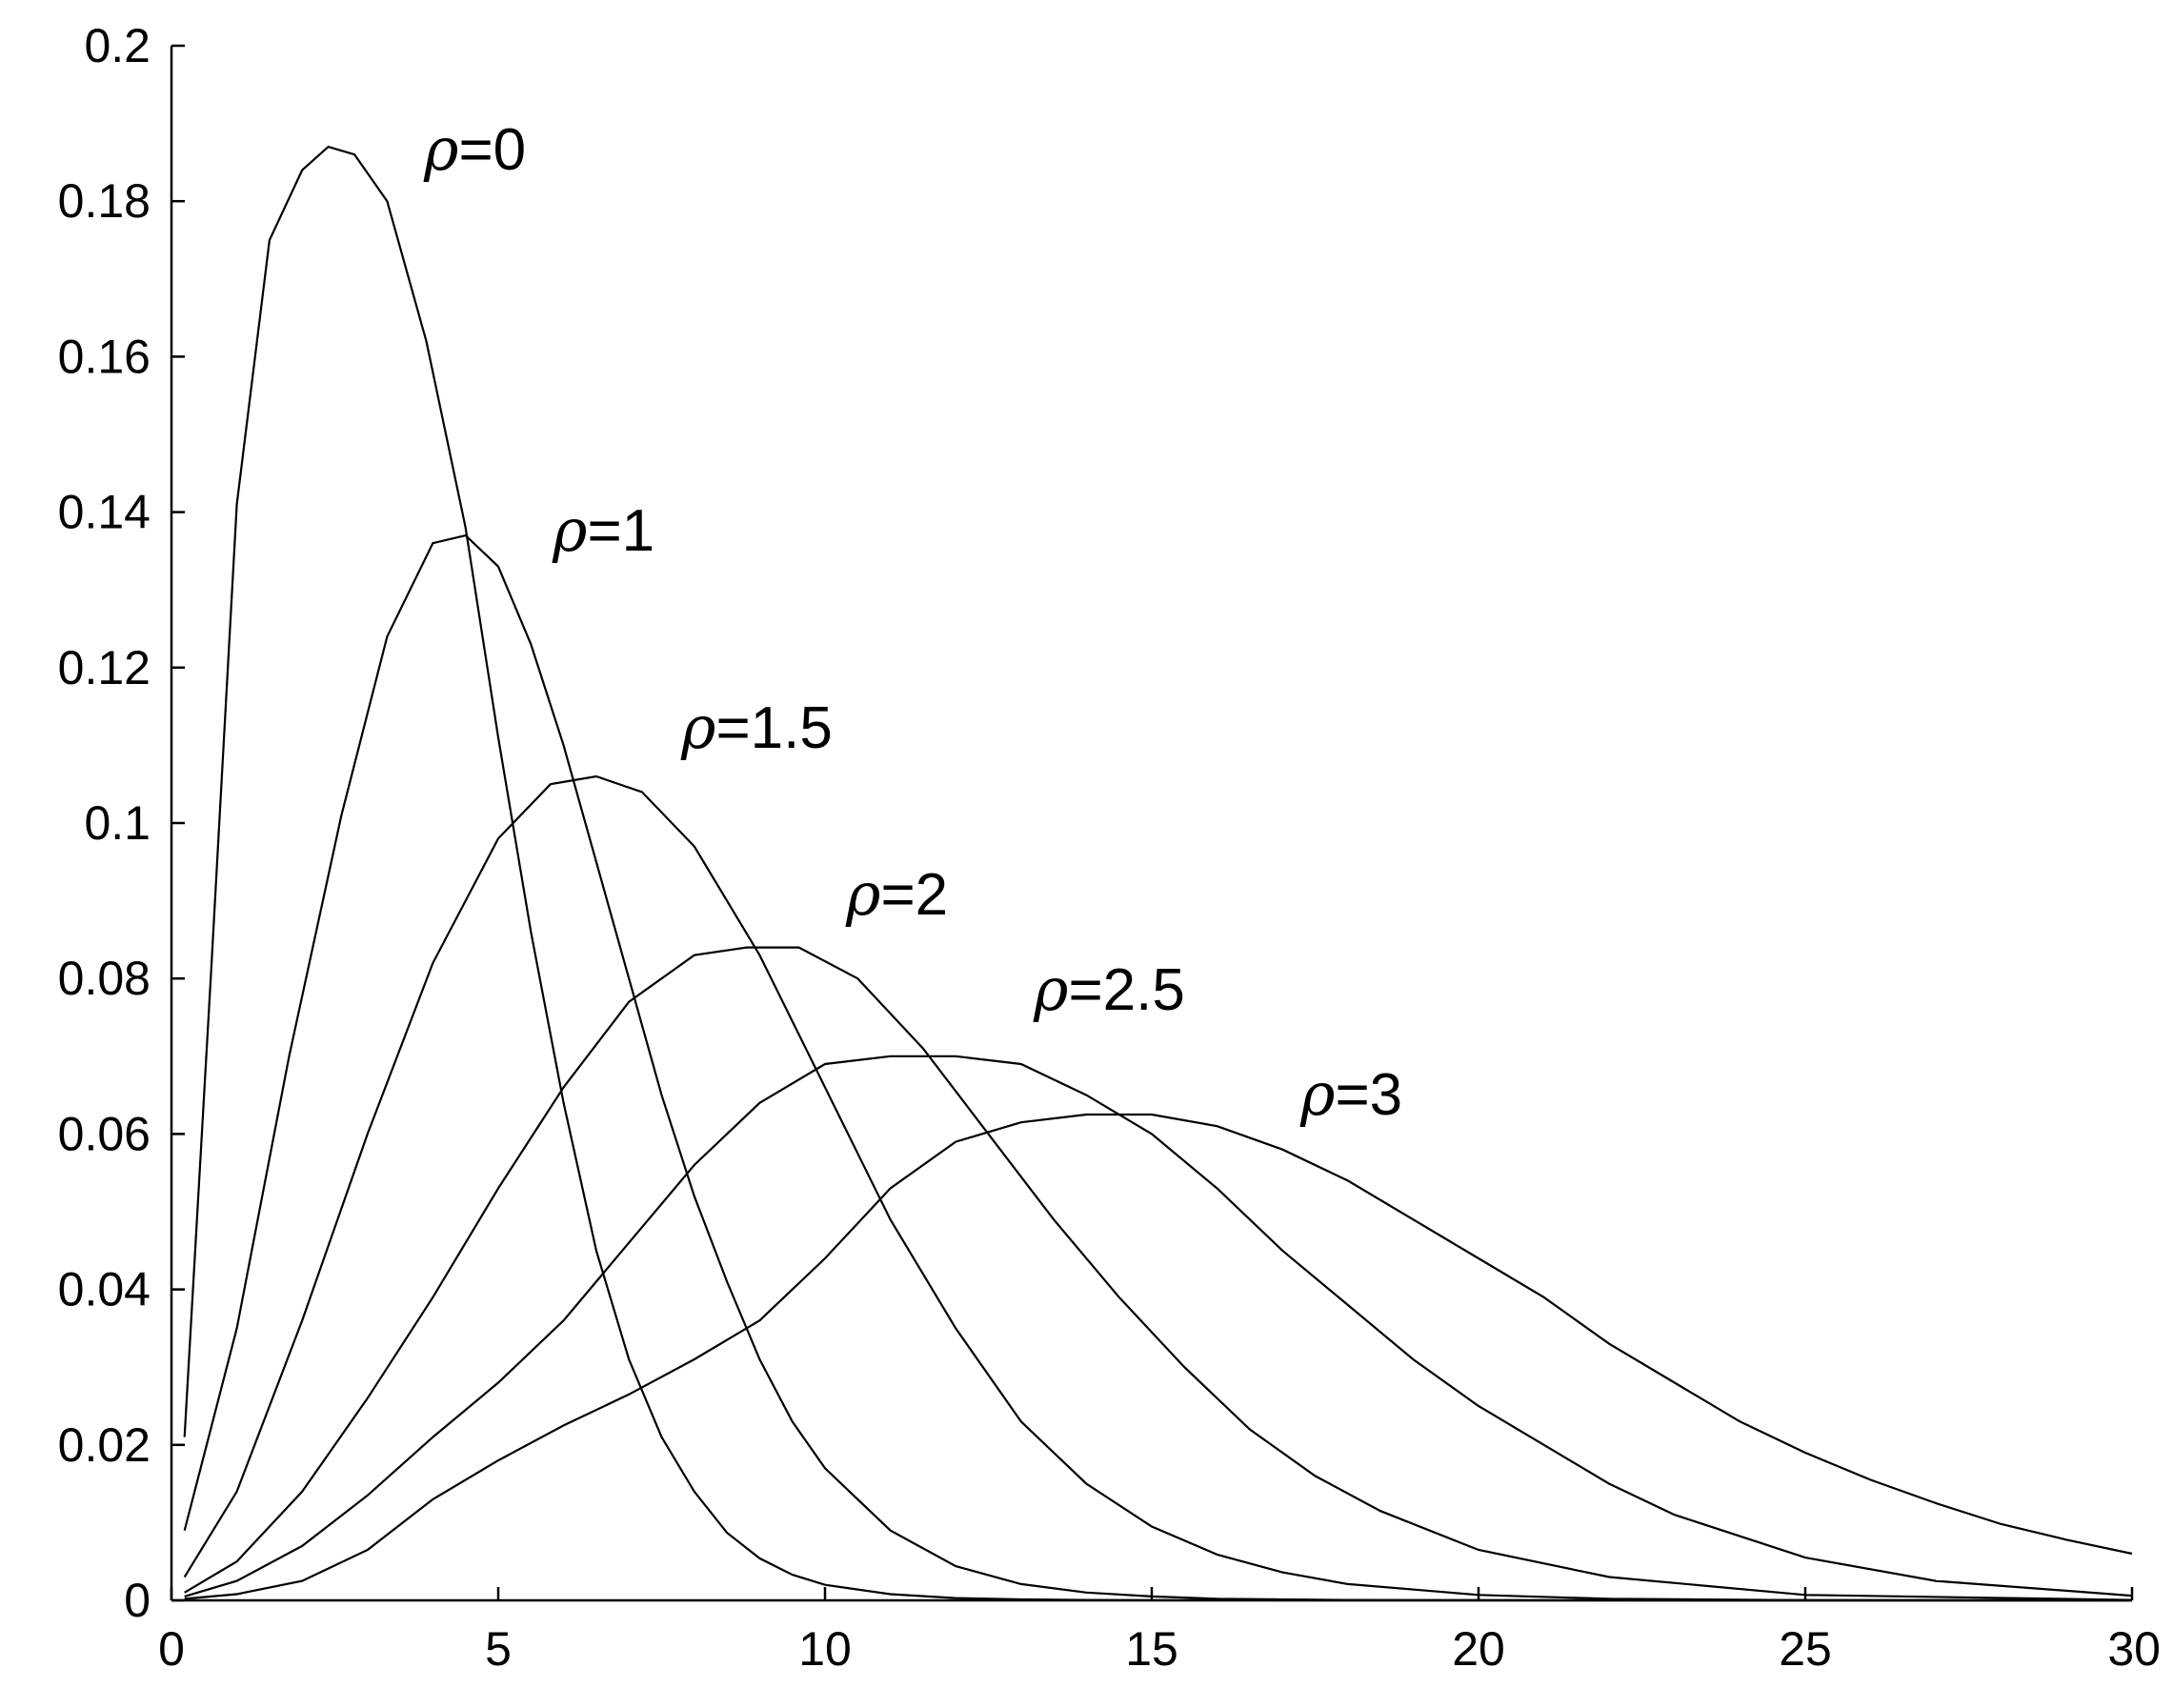 Image resolution: width=2173 pixels, height=1708 pixels. Describe the element at coordinates (1478, 1649) in the screenshot. I see `x-tick-label: 20` at that location.